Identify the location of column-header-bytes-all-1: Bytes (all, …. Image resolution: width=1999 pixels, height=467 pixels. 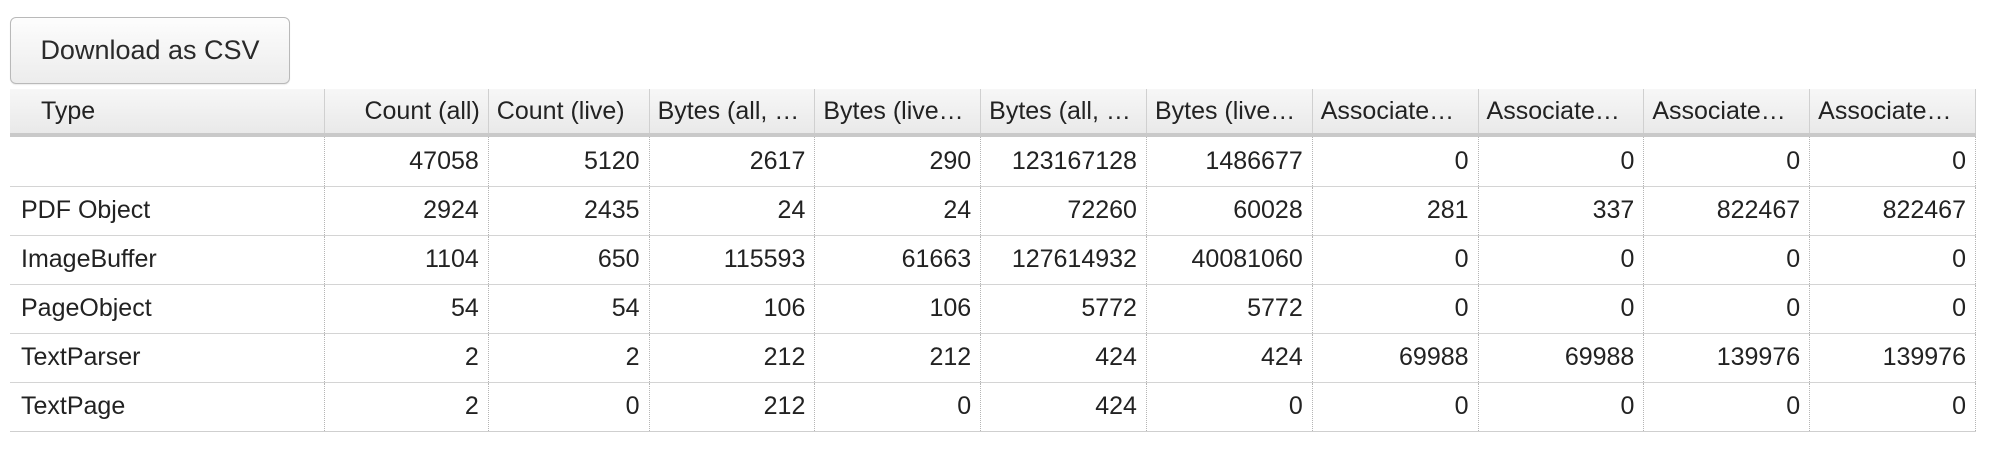
(732, 113).